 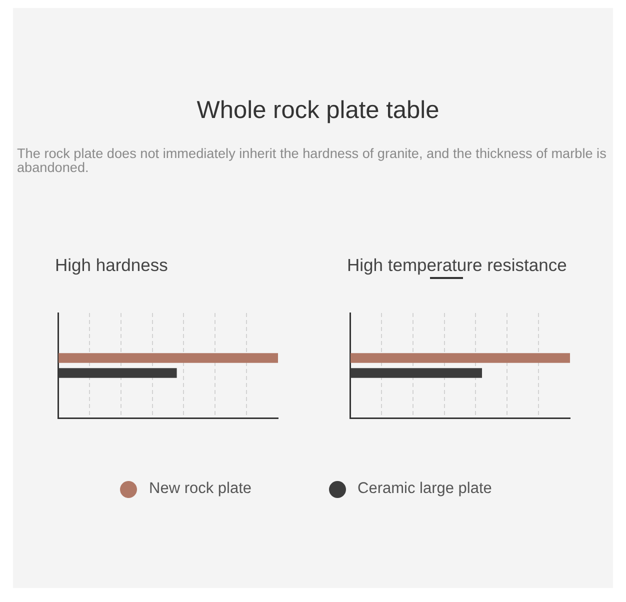 I want to click on text: The rock plate does not immediately inherit the hardness of granite, and the thickness of marble is abandoned., so click(x=312, y=160).